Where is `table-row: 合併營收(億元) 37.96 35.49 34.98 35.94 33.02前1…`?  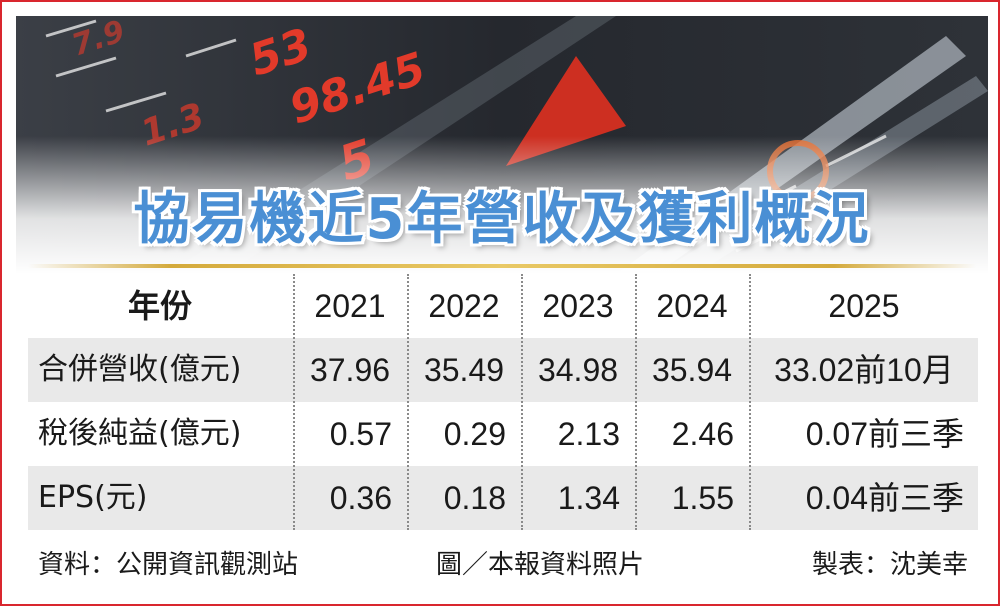 table-row: 合併營收(億元) 37.96 35.49 34.98 35.94 33.02前1… is located at coordinates (503, 370).